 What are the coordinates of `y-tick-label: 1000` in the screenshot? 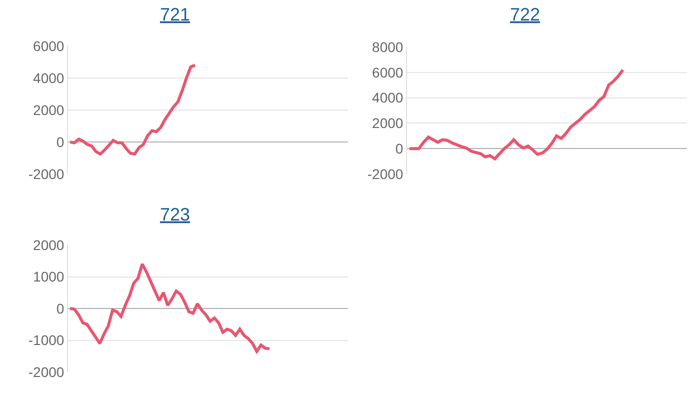 It's located at (48, 276).